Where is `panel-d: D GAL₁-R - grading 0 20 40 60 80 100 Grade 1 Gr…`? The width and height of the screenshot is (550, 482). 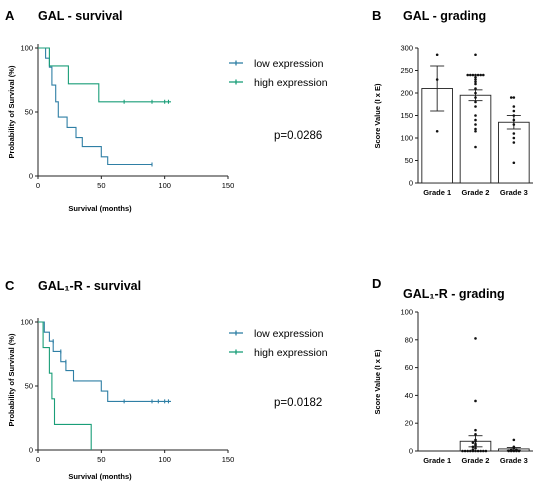
panel-d: D GAL₁-R - grading 0 20 40 60 80 100 Grade 1 Gr… is located at coordinates (452, 370).